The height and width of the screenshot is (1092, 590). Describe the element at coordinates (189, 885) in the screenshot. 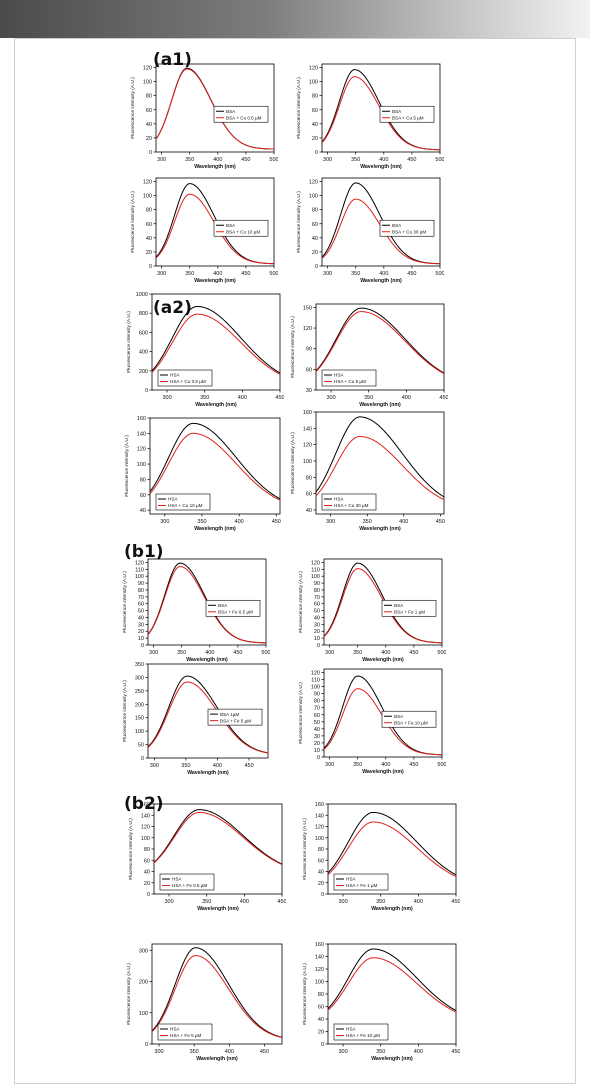

I see `legend-entry: HSA + Fe 0.5 µM` at that location.